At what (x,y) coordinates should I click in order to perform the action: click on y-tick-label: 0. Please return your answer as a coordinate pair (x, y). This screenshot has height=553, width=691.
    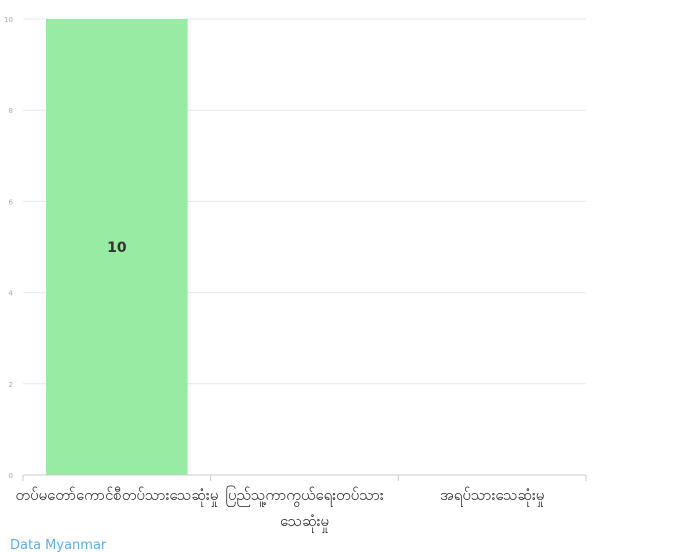
    Looking at the image, I should click on (11, 476).